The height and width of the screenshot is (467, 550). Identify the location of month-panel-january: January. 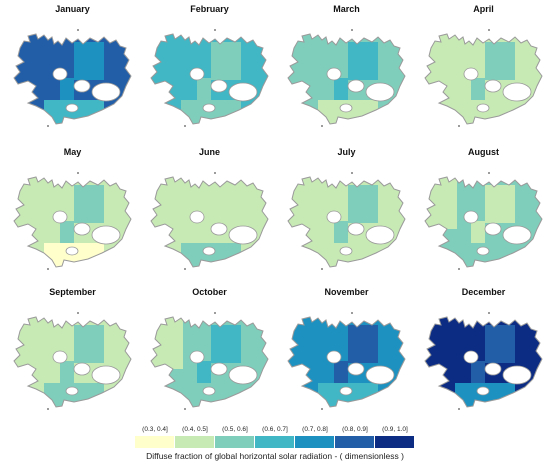
(72, 71).